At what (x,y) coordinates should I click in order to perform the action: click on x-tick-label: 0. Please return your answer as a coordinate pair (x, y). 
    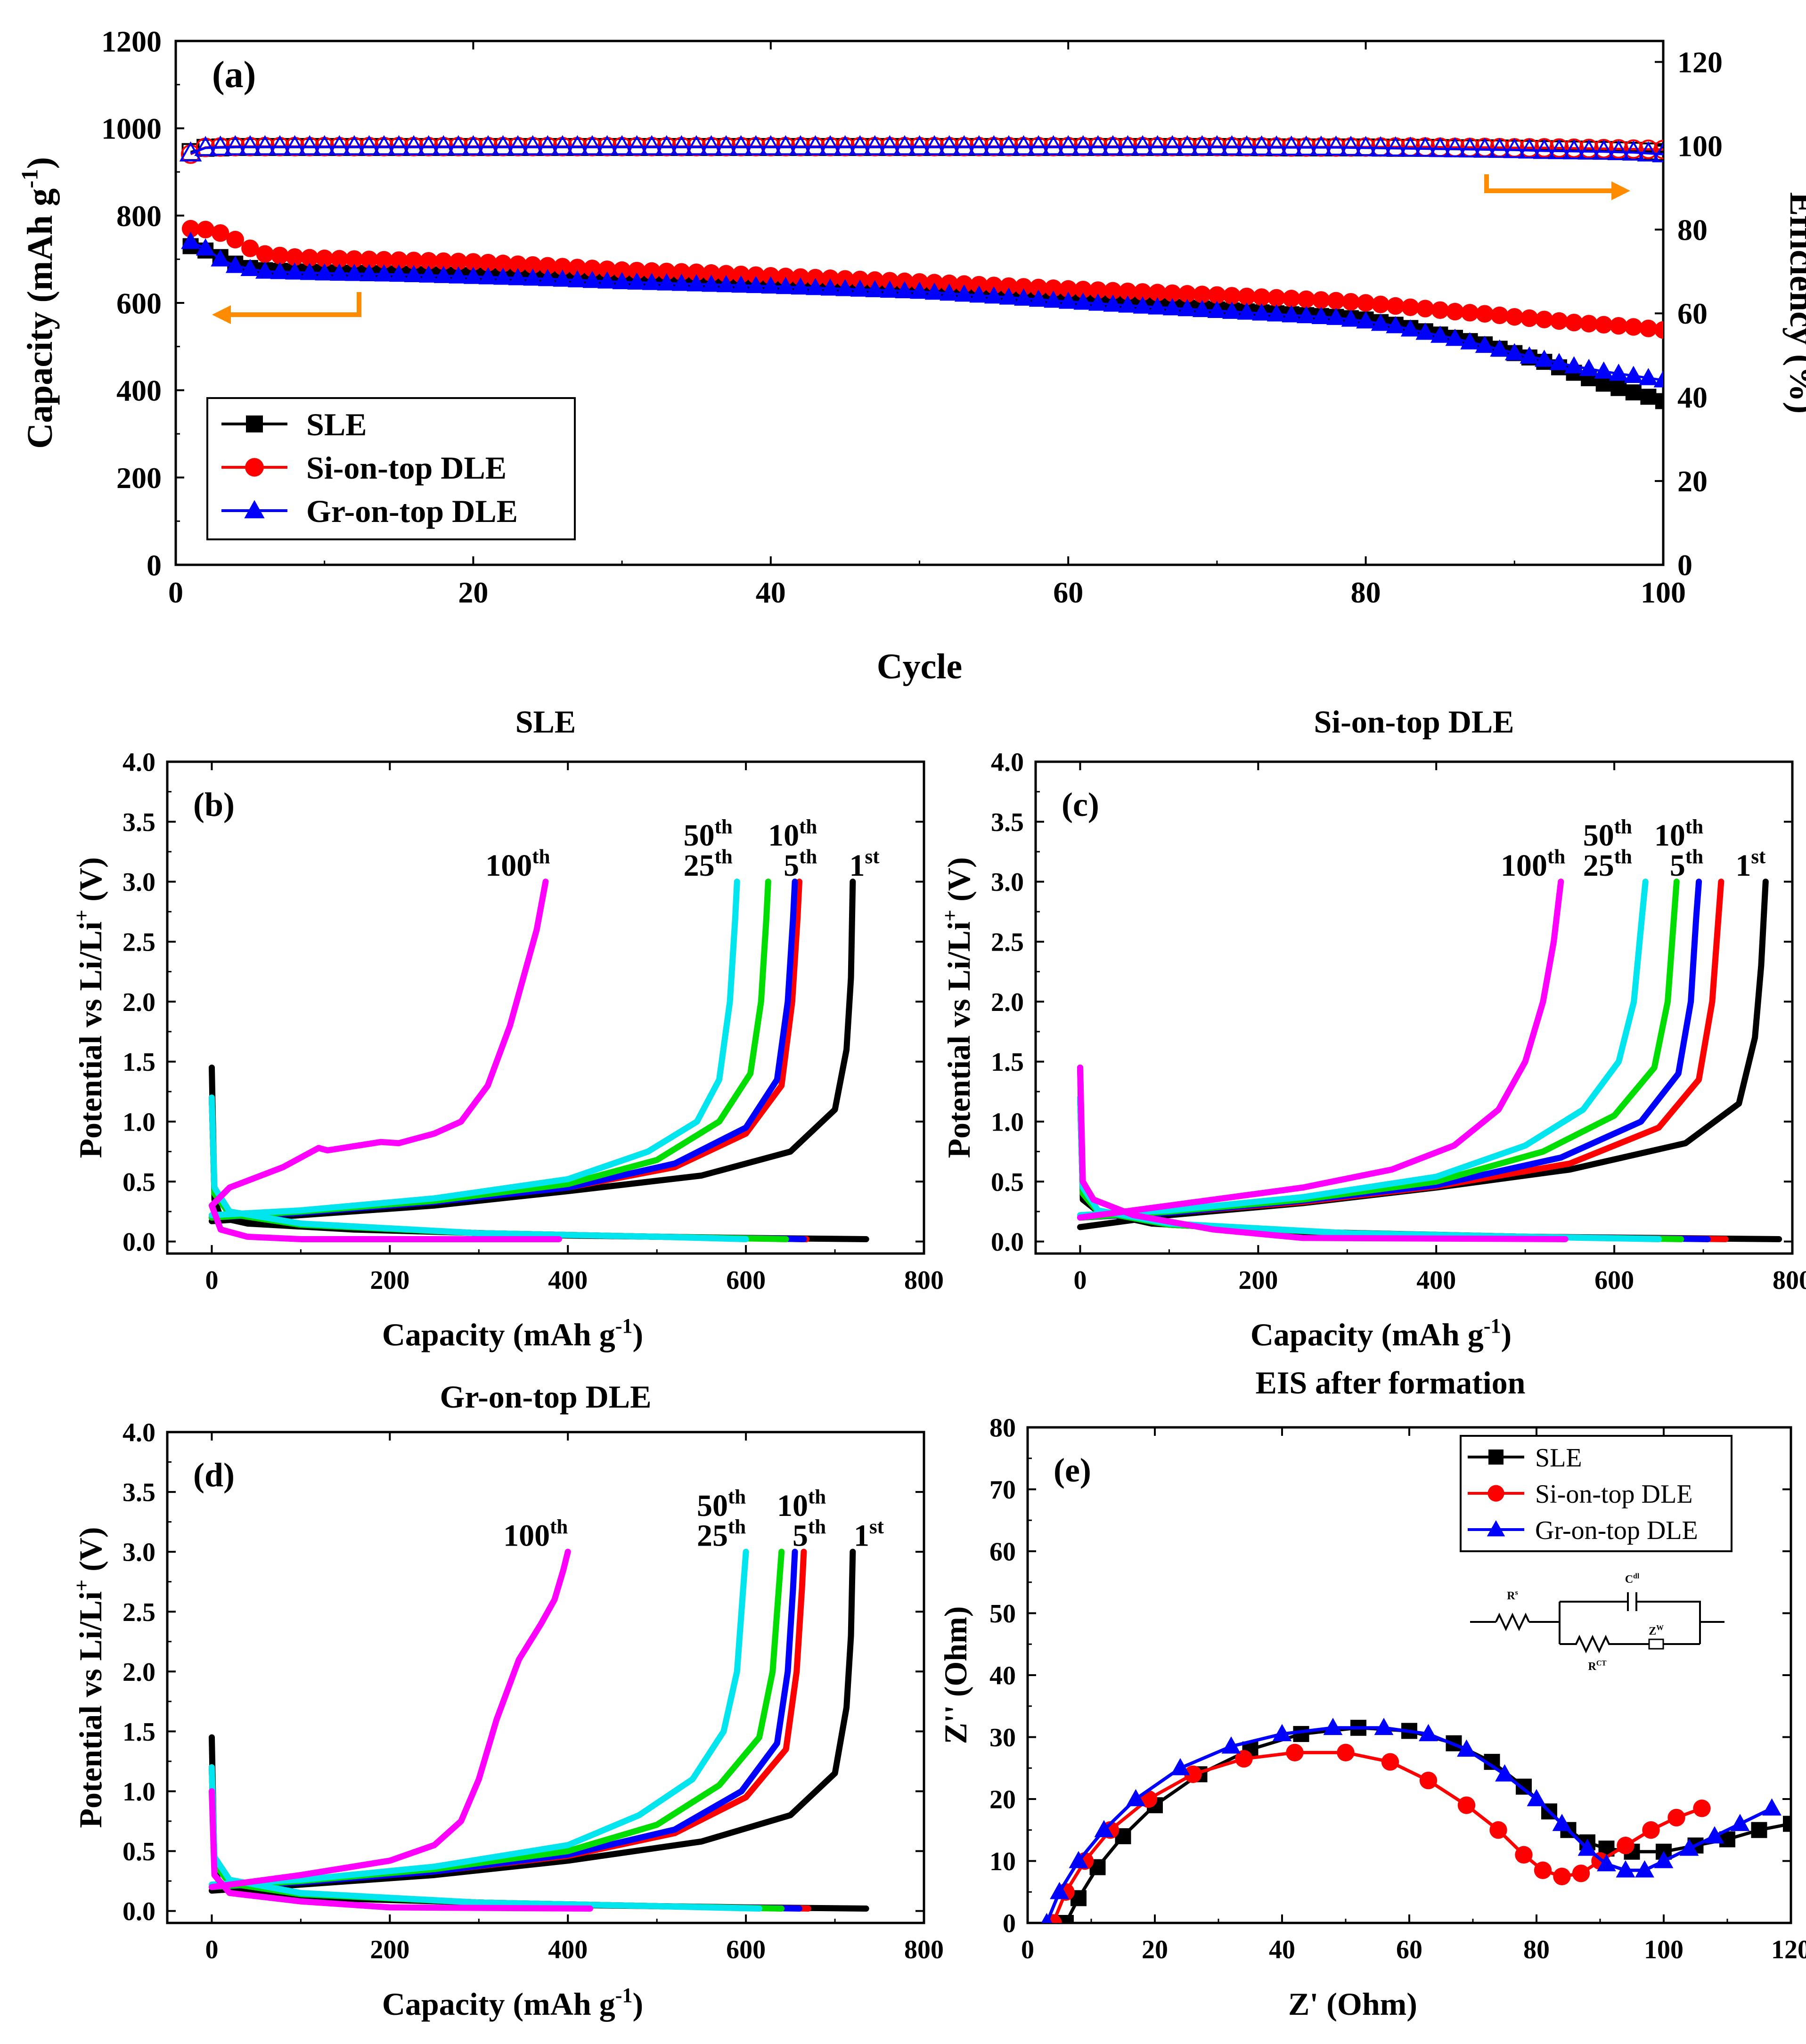
    Looking at the image, I should click on (211, 1949).